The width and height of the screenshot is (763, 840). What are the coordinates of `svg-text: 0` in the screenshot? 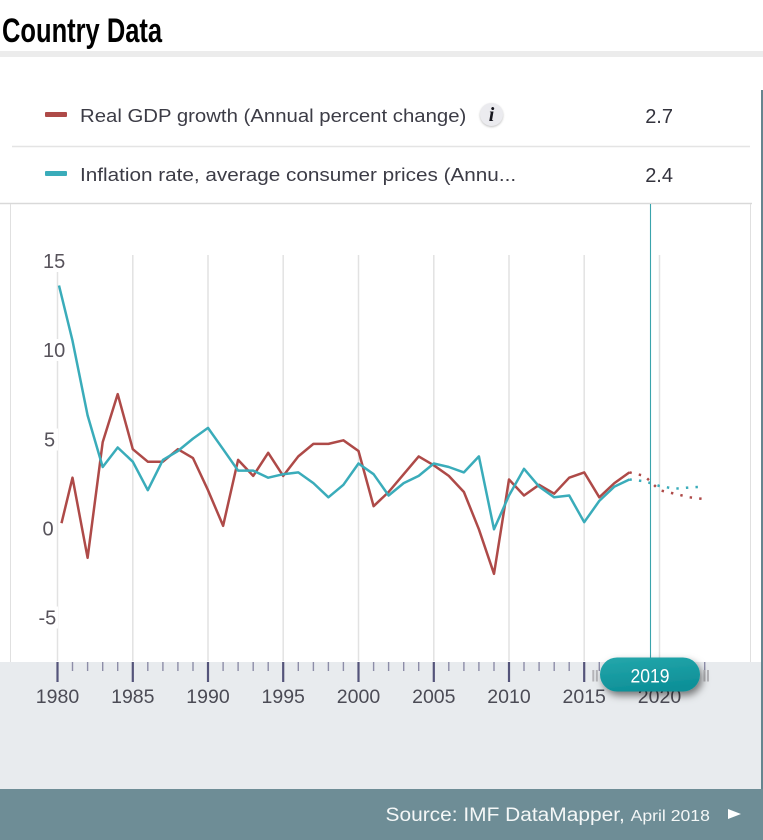 It's located at (48, 530).